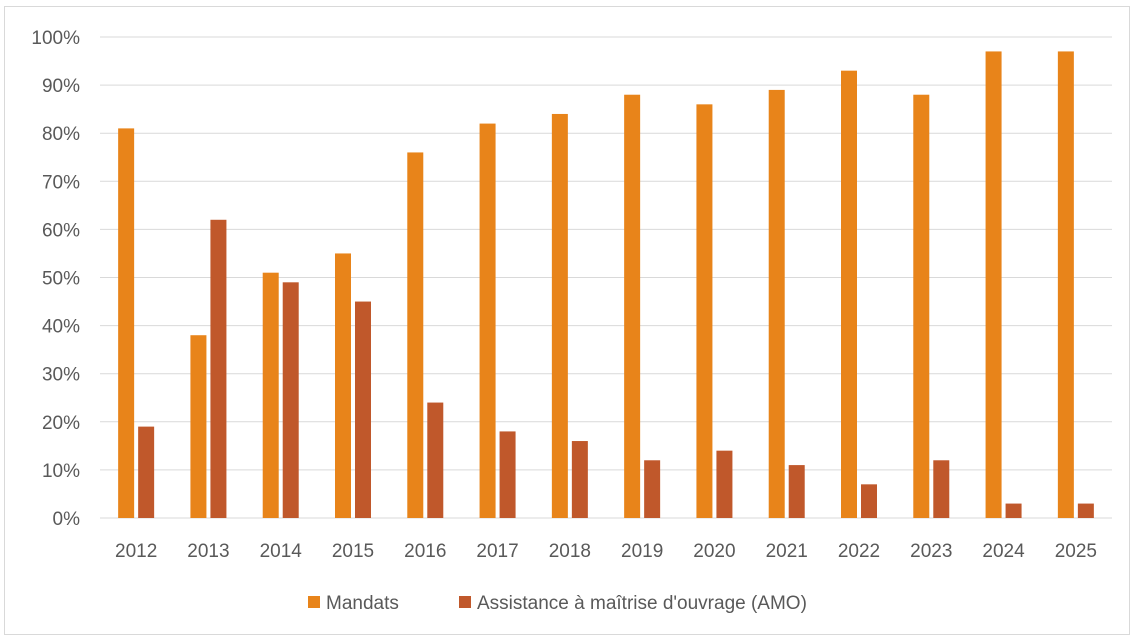 The width and height of the screenshot is (1134, 639). I want to click on bar-amo-2024, so click(1013, 510).